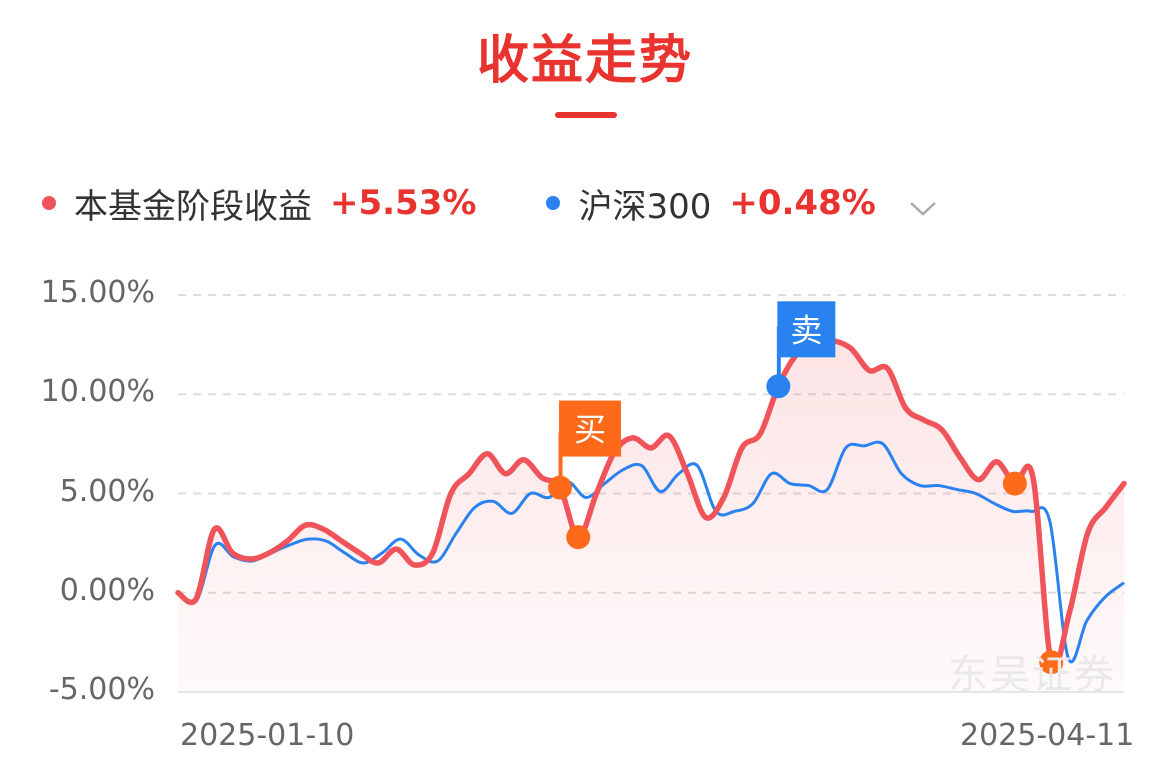 This screenshot has height=767, width=1170. I want to click on fund-legend-value: +5.53%, so click(403, 203).